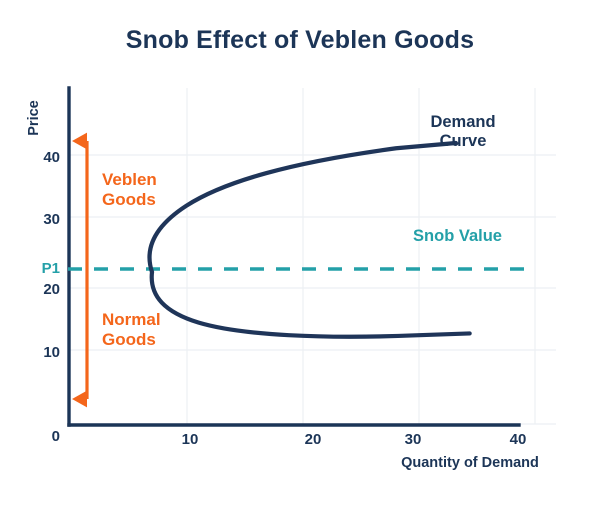 The width and height of the screenshot is (600, 519). I want to click on y-tick-40: 40, so click(51, 157).